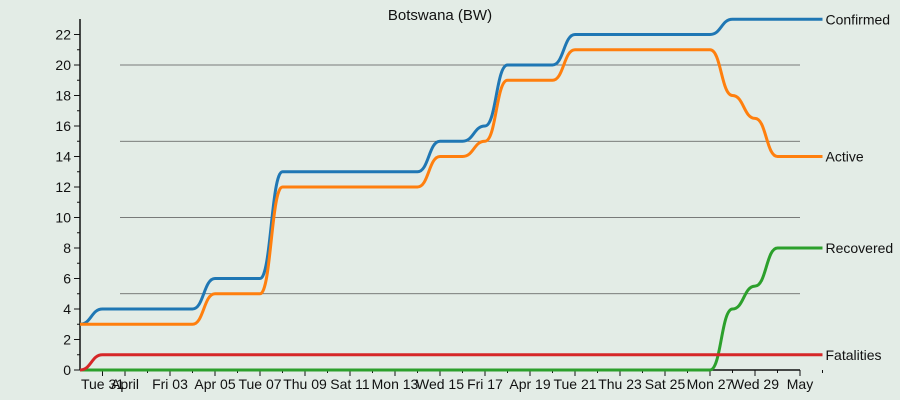  What do you see at coordinates (259, 384) in the screenshot?
I see `x-tick-label: Tue 07` at bounding box center [259, 384].